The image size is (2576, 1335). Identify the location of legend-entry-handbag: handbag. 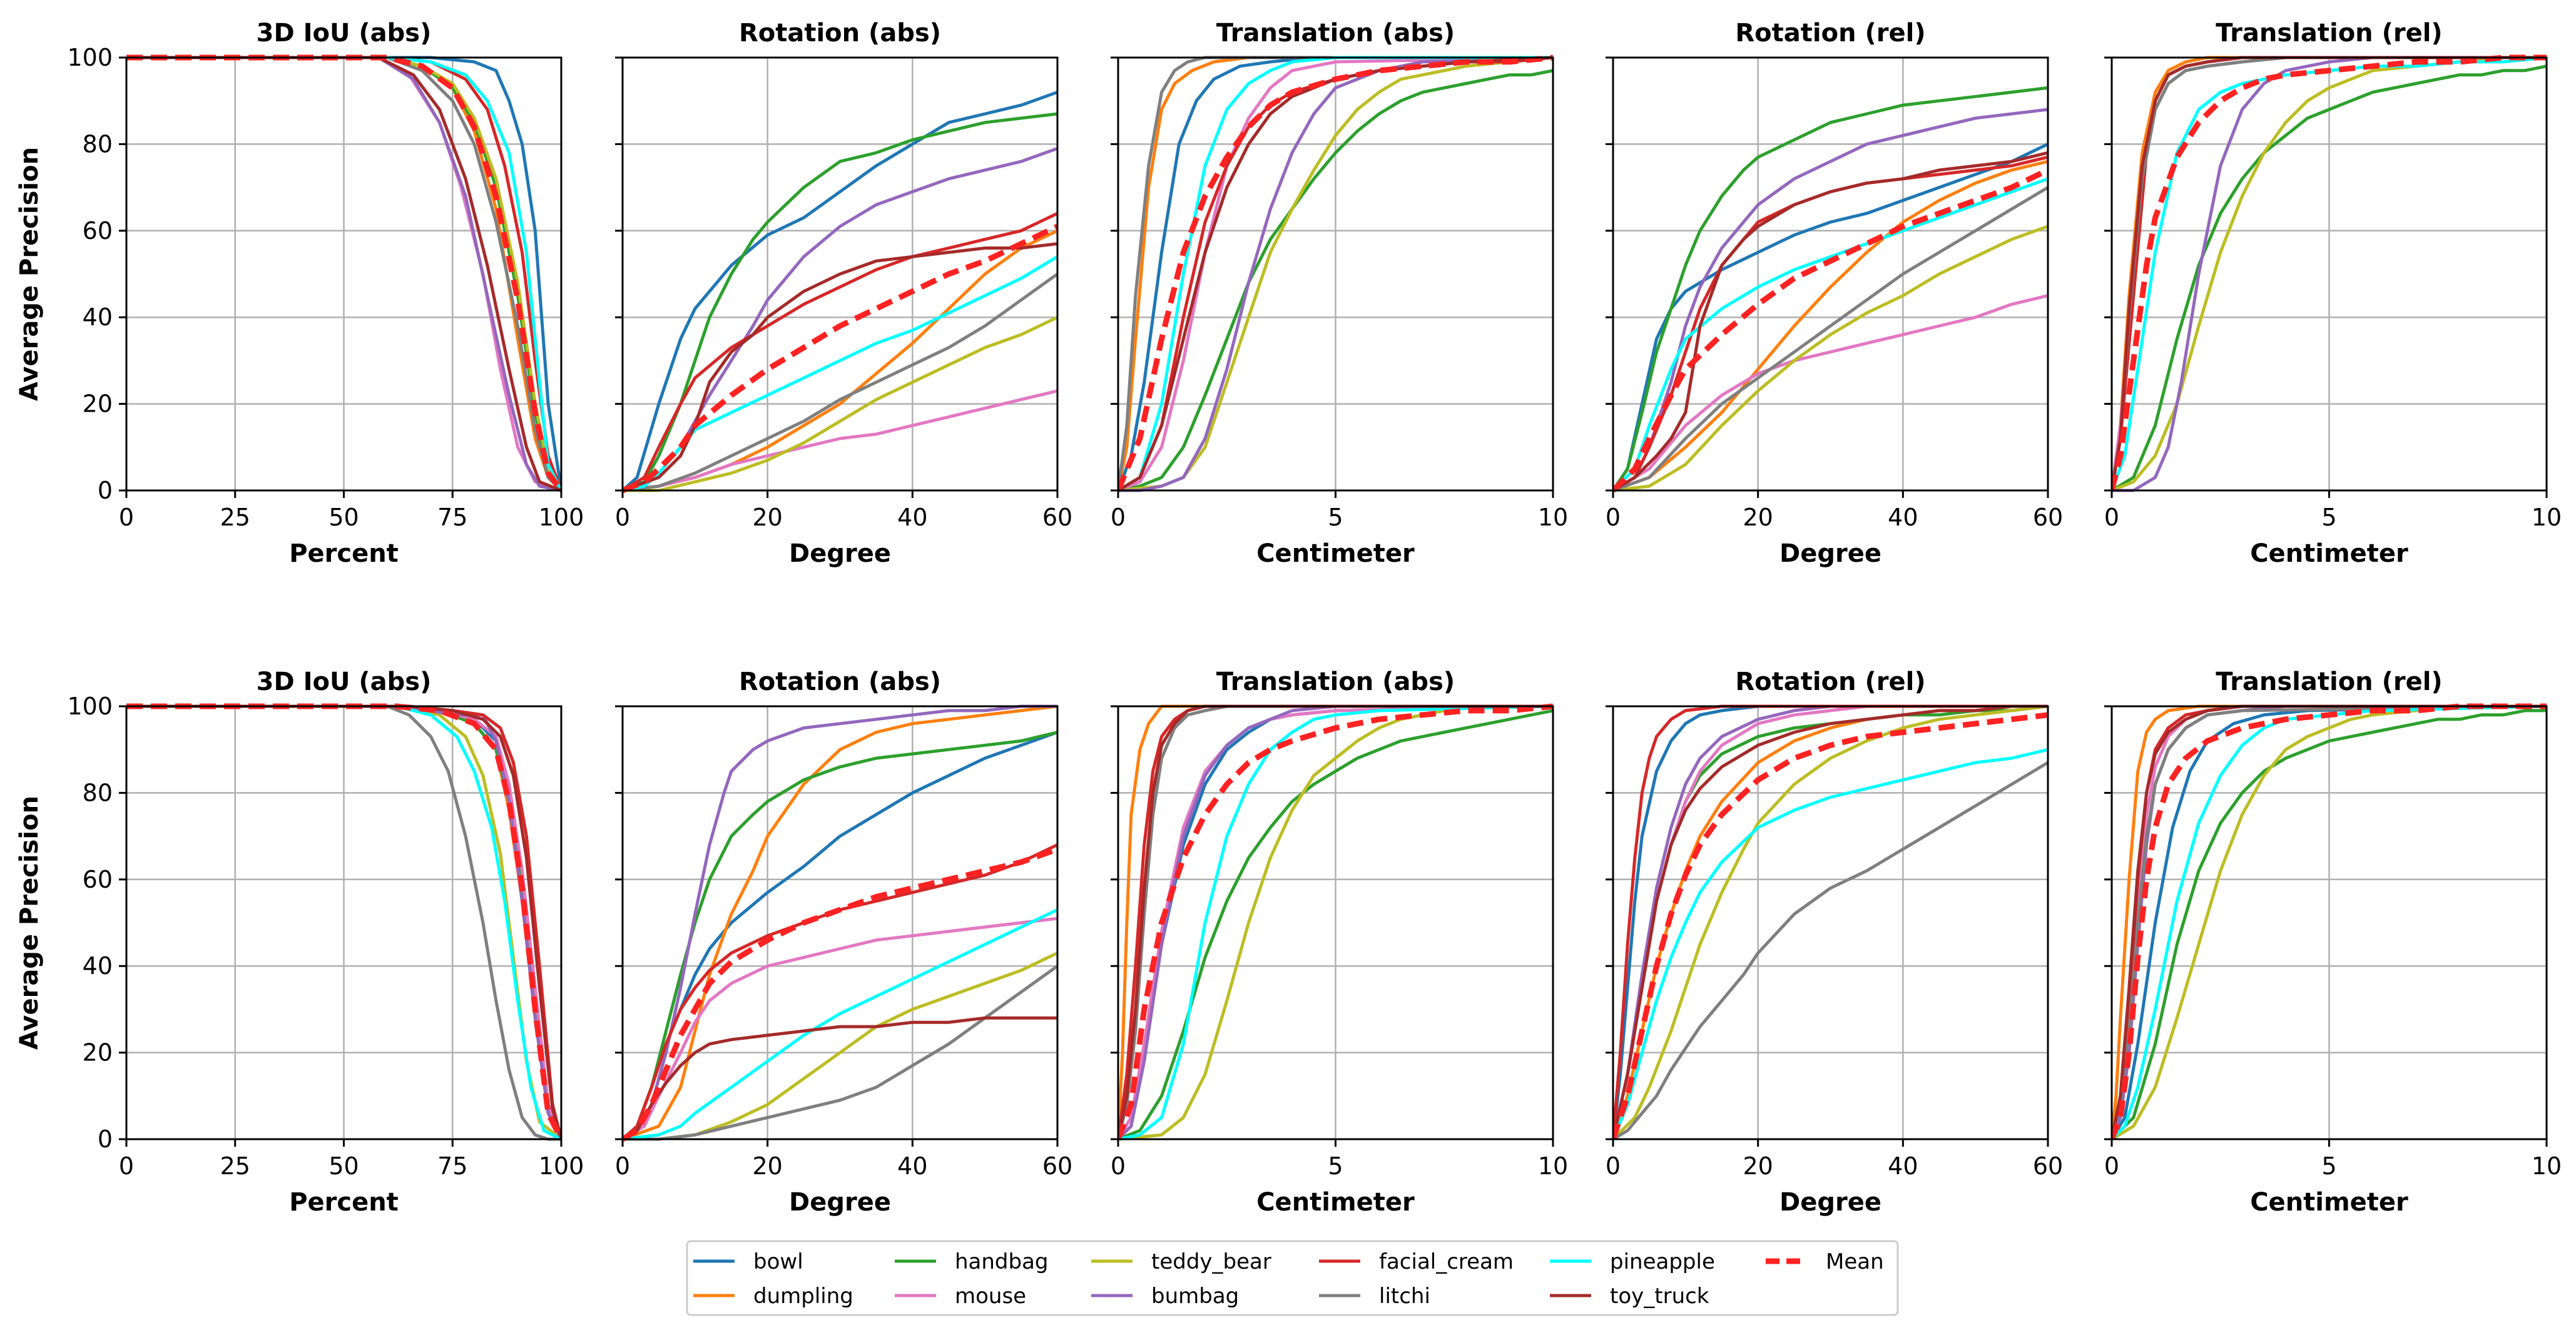
(972, 1261).